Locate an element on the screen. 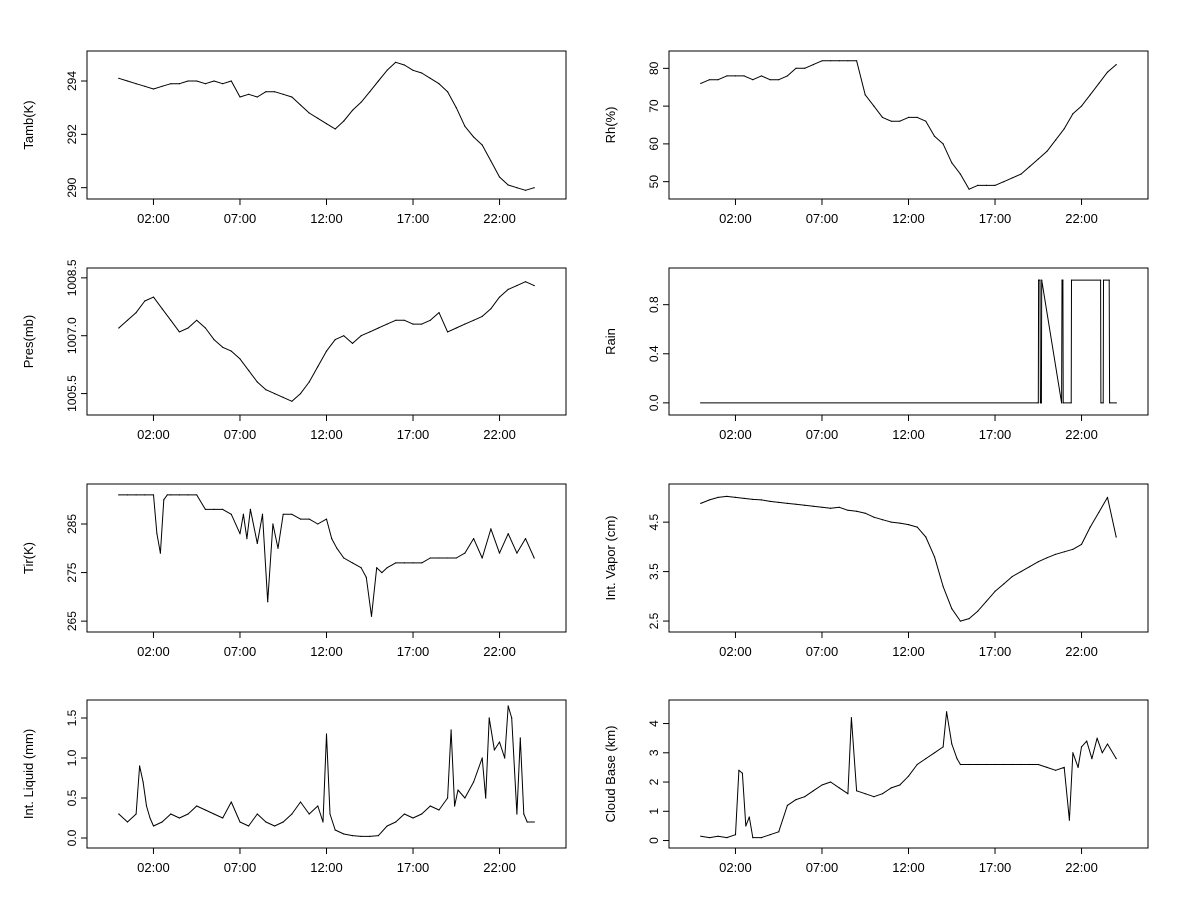  y-tick-label: 285 is located at coordinates (72, 524).